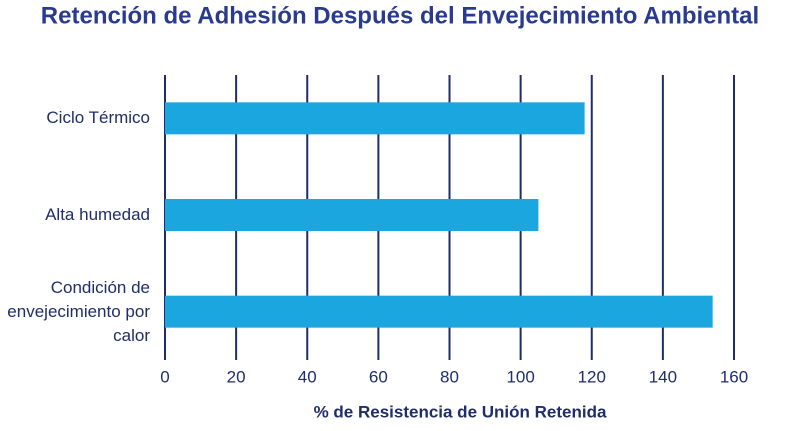  I want to click on x-tick-label: 40, so click(307, 376).